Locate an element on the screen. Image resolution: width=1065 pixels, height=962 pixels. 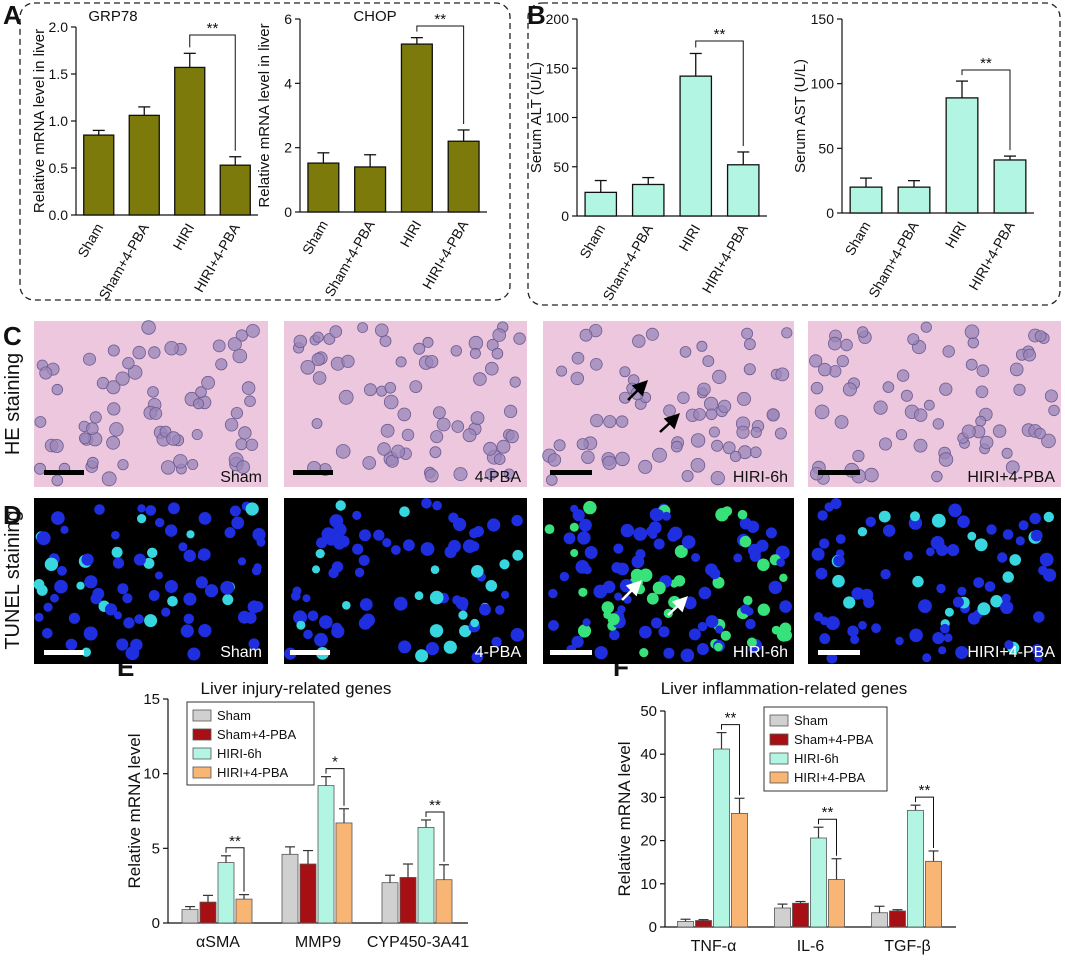
y-tick-label: 4 is located at coordinates (288, 83).